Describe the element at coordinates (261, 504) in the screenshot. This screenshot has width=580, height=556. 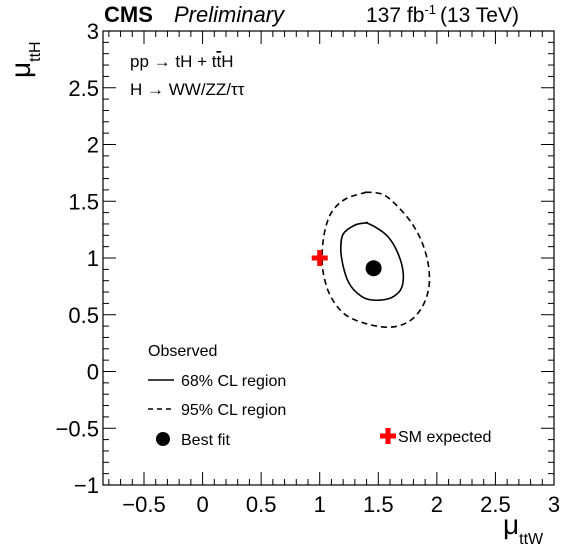
I see `x-tick-label: 0.5` at that location.